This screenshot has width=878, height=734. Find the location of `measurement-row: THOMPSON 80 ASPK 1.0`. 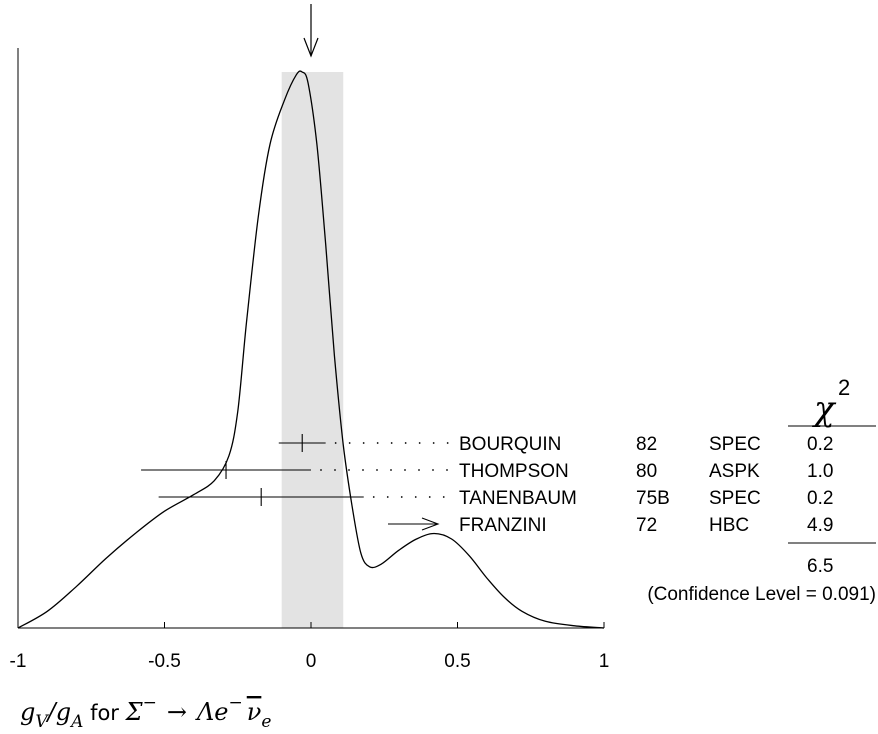

measurement-row: THOMPSON 80 ASPK 1.0 is located at coordinates (487, 471).